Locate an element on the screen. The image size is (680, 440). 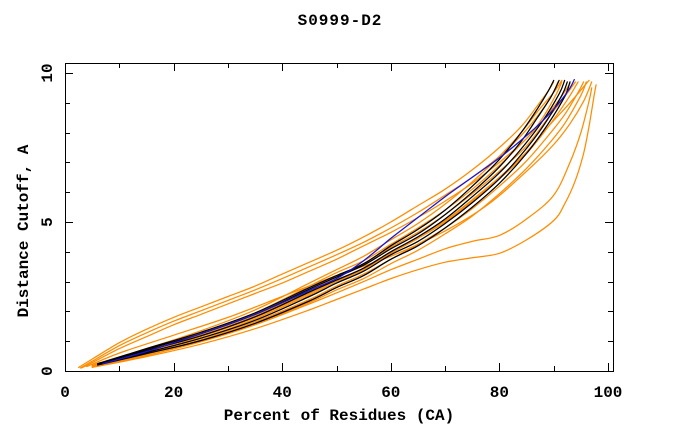
x-tick-label: 40 is located at coordinates (282, 393).